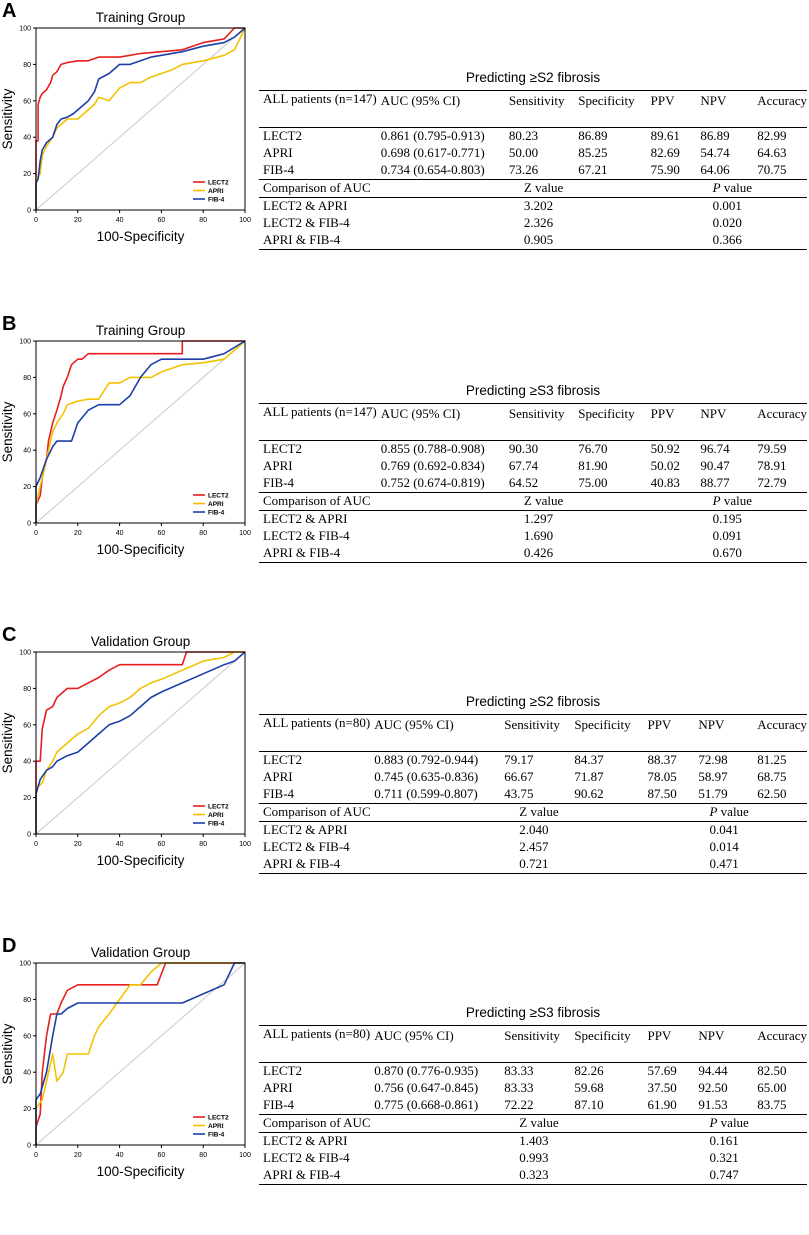  What do you see at coordinates (713, 759) in the screenshot?
I see `table-cell: 72.98` at bounding box center [713, 759].